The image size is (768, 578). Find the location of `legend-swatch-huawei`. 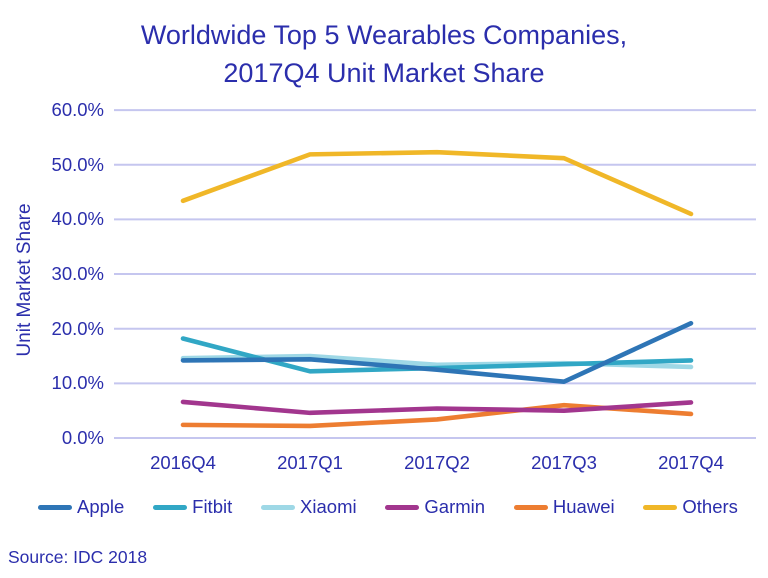

legend-swatch-huawei is located at coordinates (530, 507).